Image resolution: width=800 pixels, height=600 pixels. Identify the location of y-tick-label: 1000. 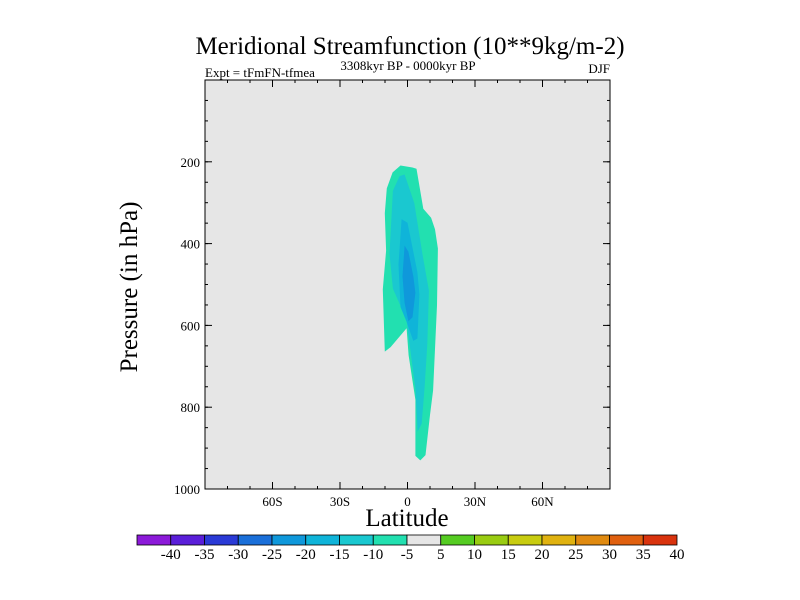
(187, 489).